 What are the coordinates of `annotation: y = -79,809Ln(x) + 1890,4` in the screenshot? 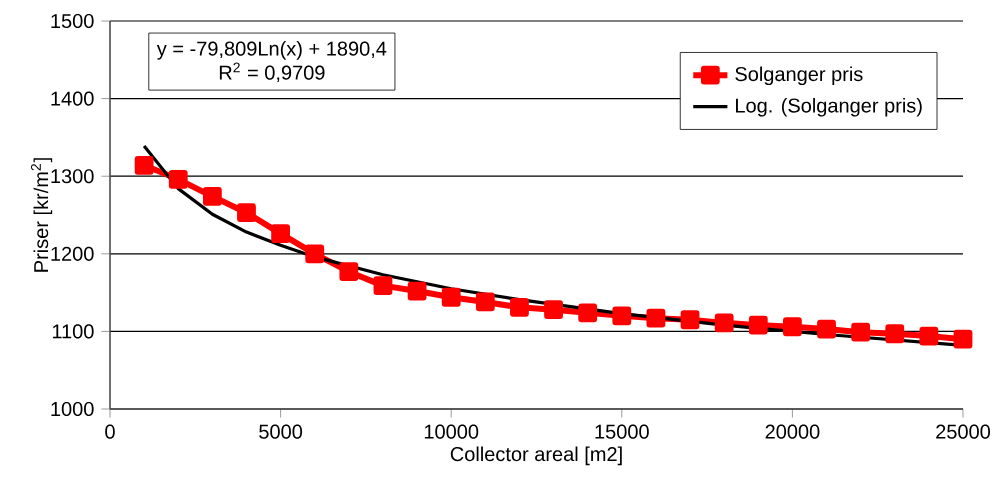 It's located at (271, 50).